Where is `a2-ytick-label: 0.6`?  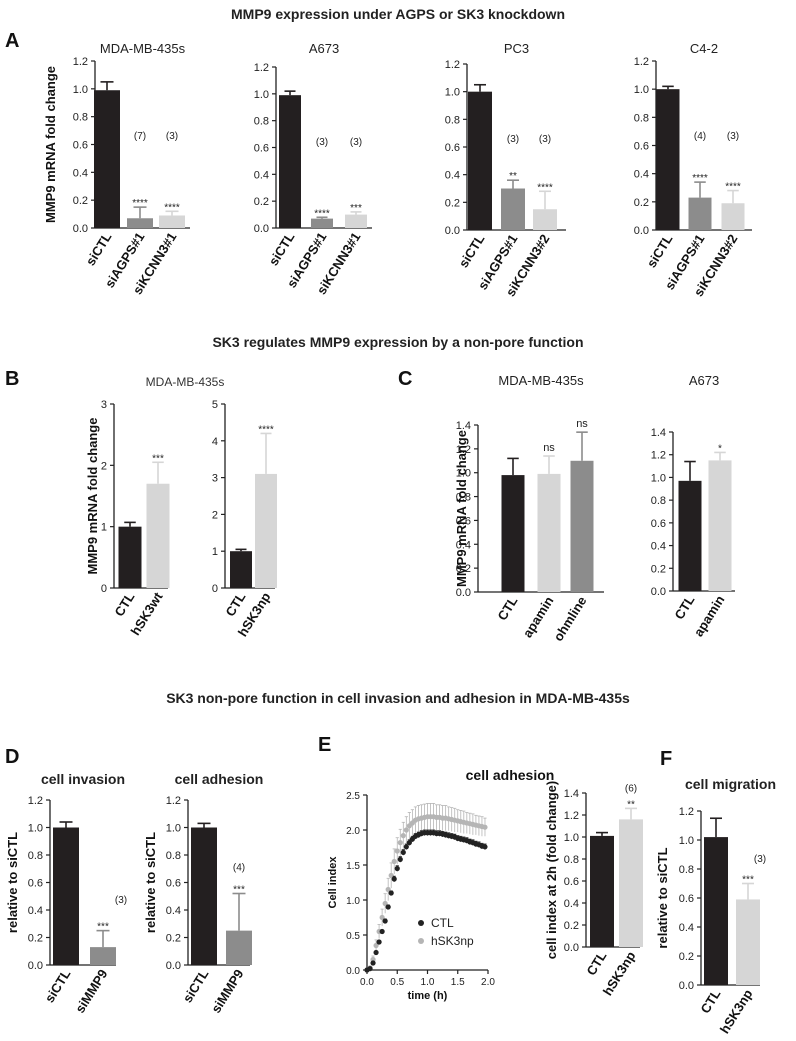
a2-ytick-label: 0.6 is located at coordinates (261, 149).